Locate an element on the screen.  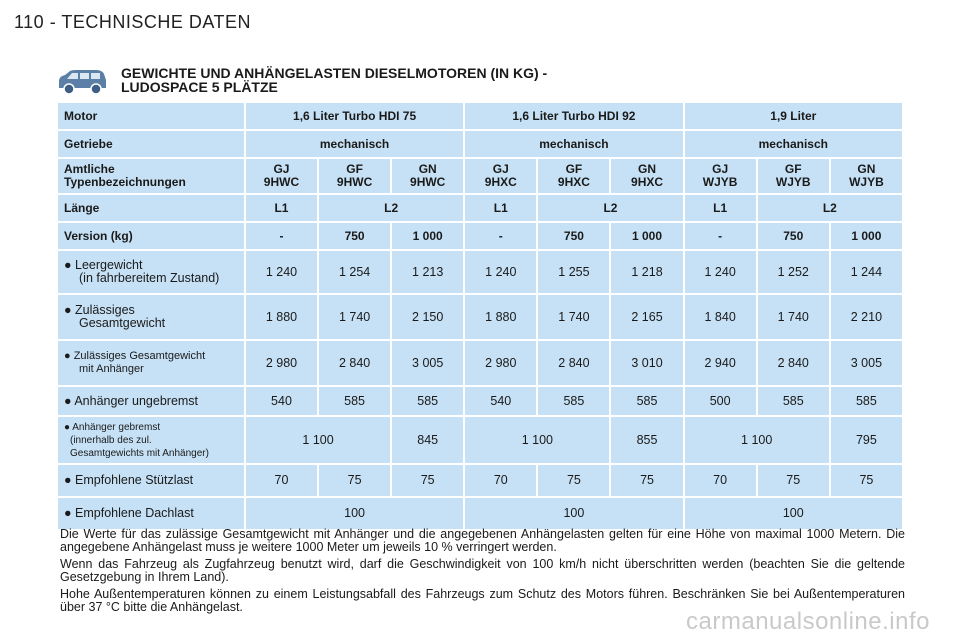
table-cell: 2 150 is located at coordinates (428, 317).